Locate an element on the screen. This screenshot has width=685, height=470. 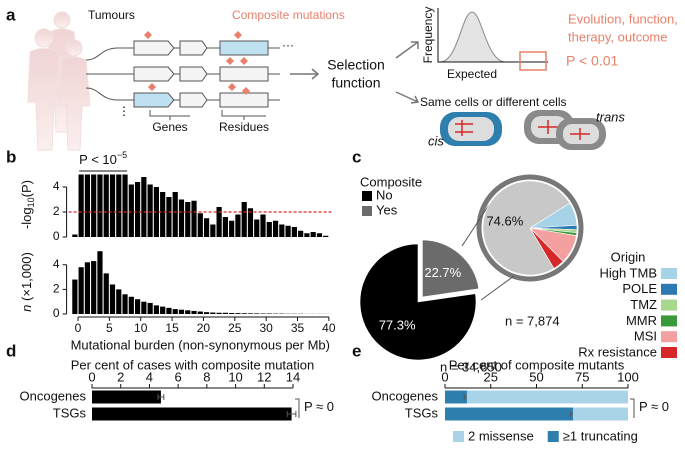
trans-cells is located at coordinates (565, 130).